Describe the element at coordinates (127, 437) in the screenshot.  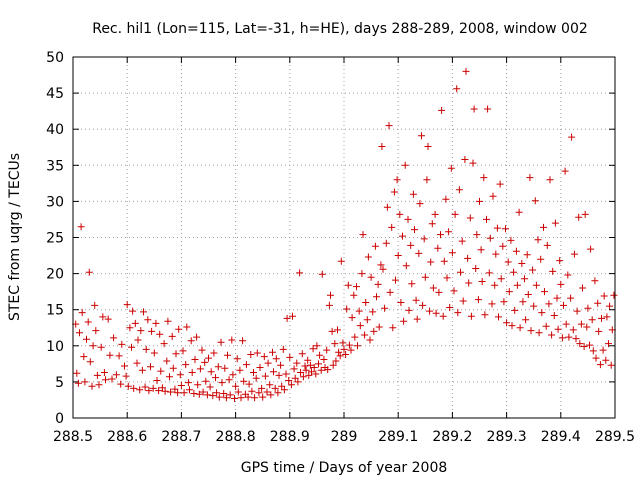
I see `x-tick-label: 288.6` at that location.